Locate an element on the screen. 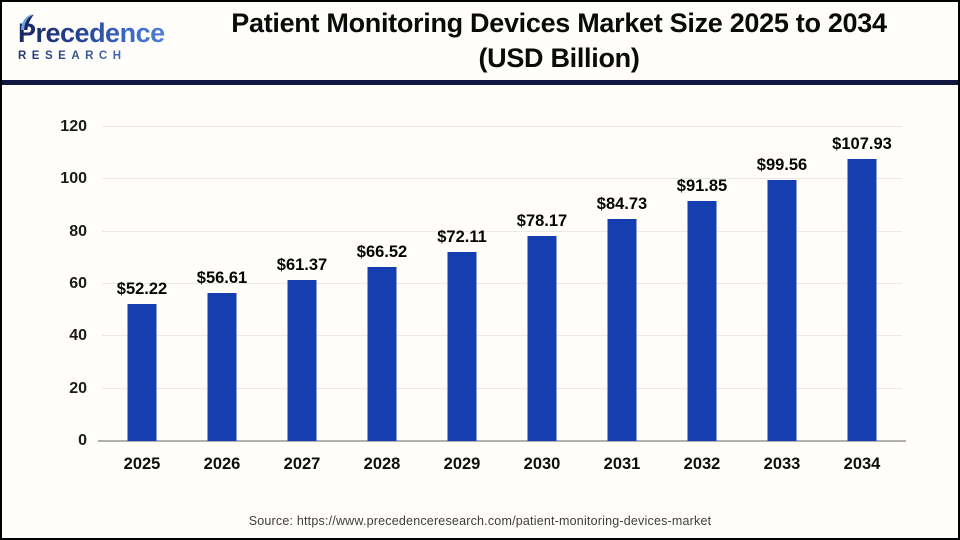  value-label-2030: $78.17 is located at coordinates (542, 220).